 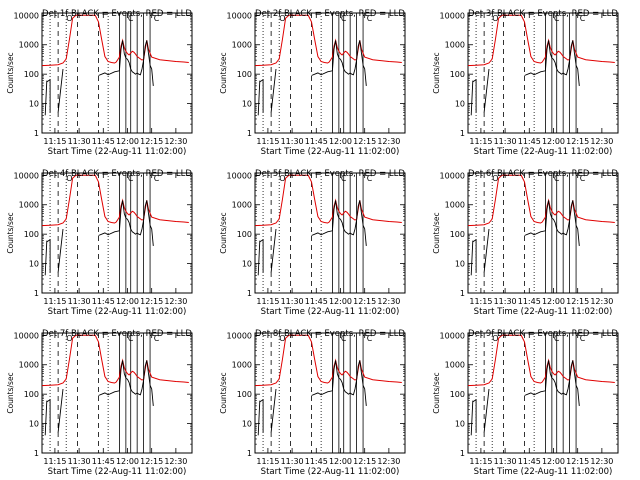 I want to click on panel-title: Det 1f BLACK = Events, RED = LLD, so click(x=117, y=14).